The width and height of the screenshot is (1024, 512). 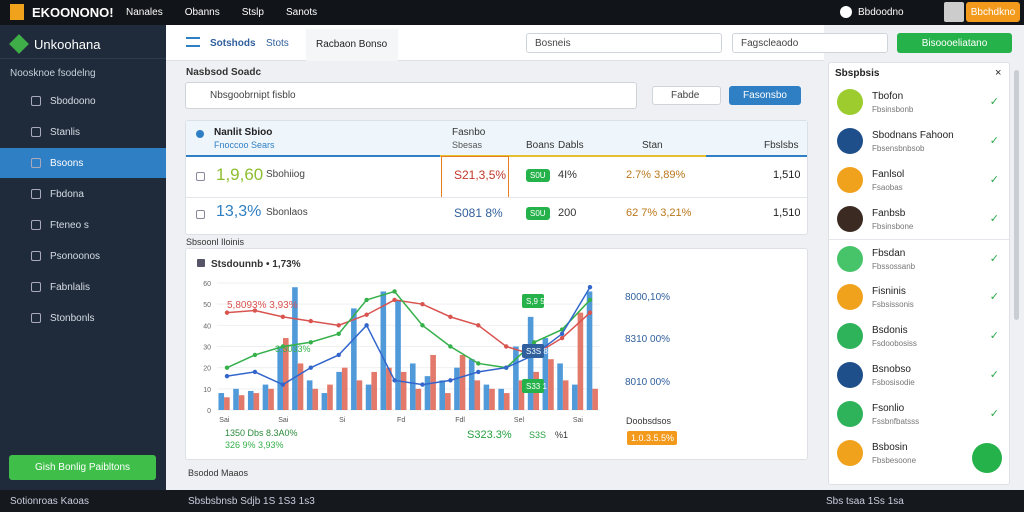 What do you see at coordinates (998, 73) in the screenshot?
I see `close: ×` at bounding box center [998, 73].